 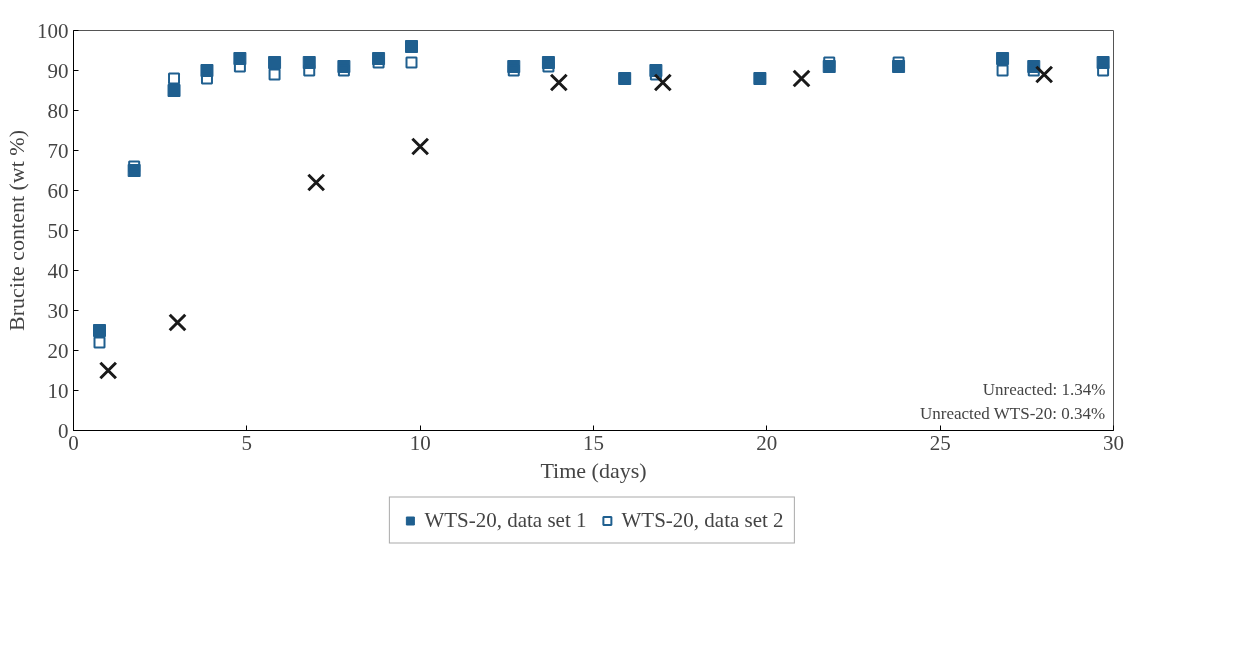 I want to click on annotation: Unreacted: 1.34%, so click(x=1044, y=389).